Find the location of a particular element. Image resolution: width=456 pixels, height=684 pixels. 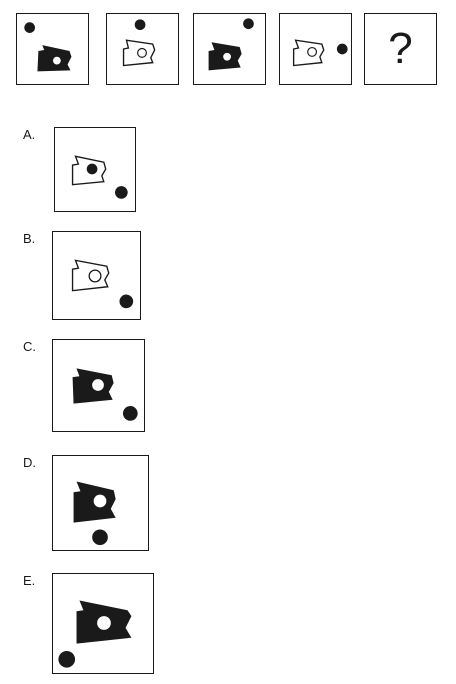

option-e-figure is located at coordinates (95, 634).